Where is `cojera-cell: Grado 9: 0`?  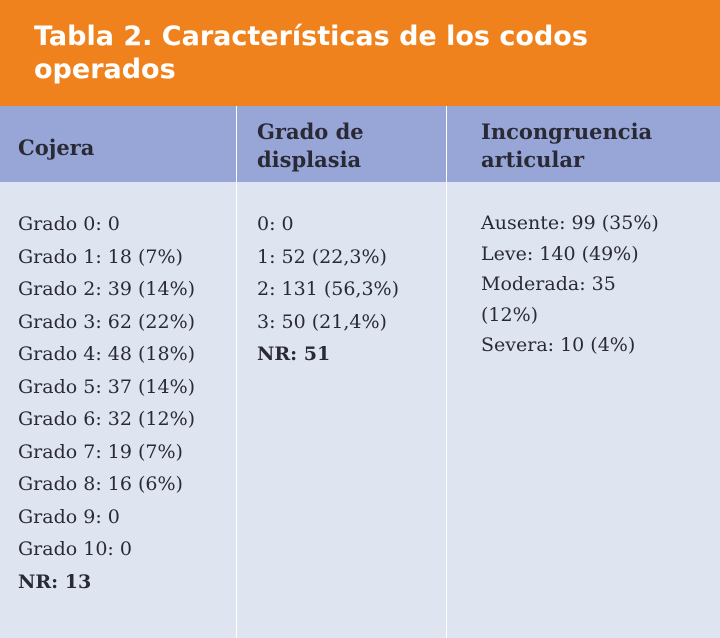 cojera-cell: Grado 9: 0 is located at coordinates (69, 516).